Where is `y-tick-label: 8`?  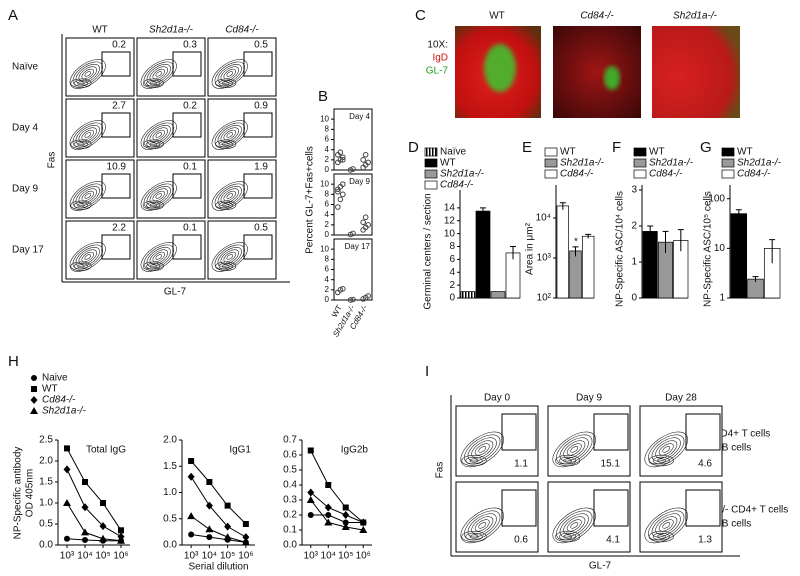 y-tick-label: 8 is located at coordinates (327, 193).